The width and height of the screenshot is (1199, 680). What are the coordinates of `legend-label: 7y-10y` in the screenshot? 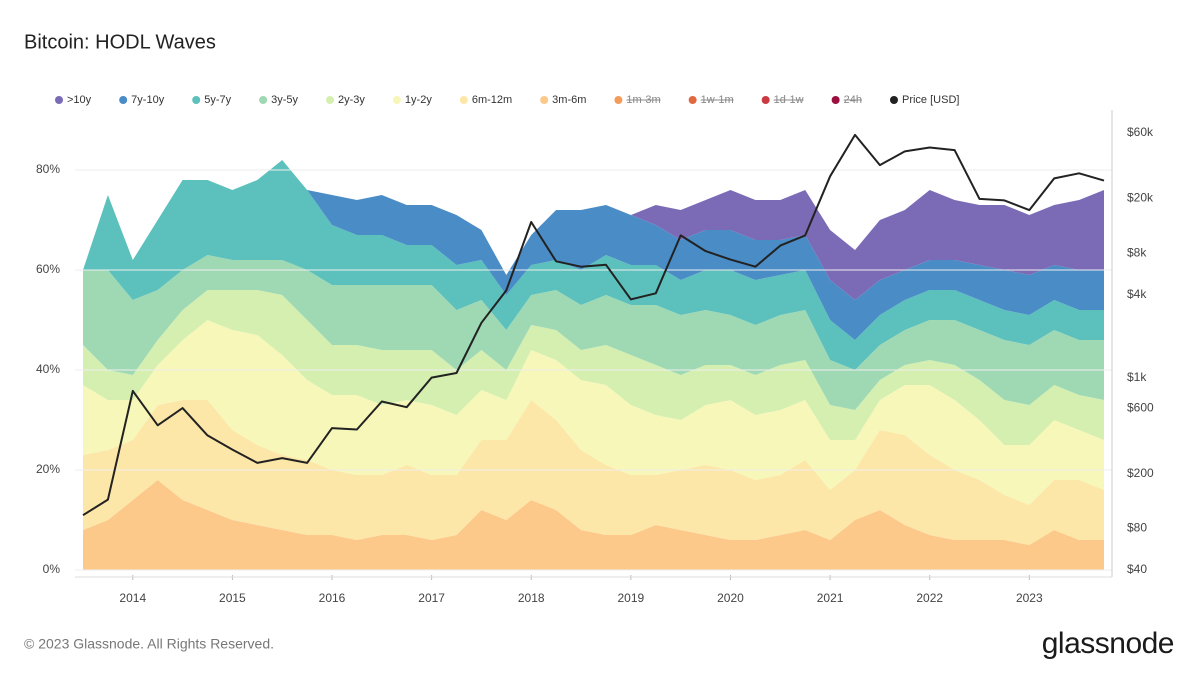 It's located at (148, 100).